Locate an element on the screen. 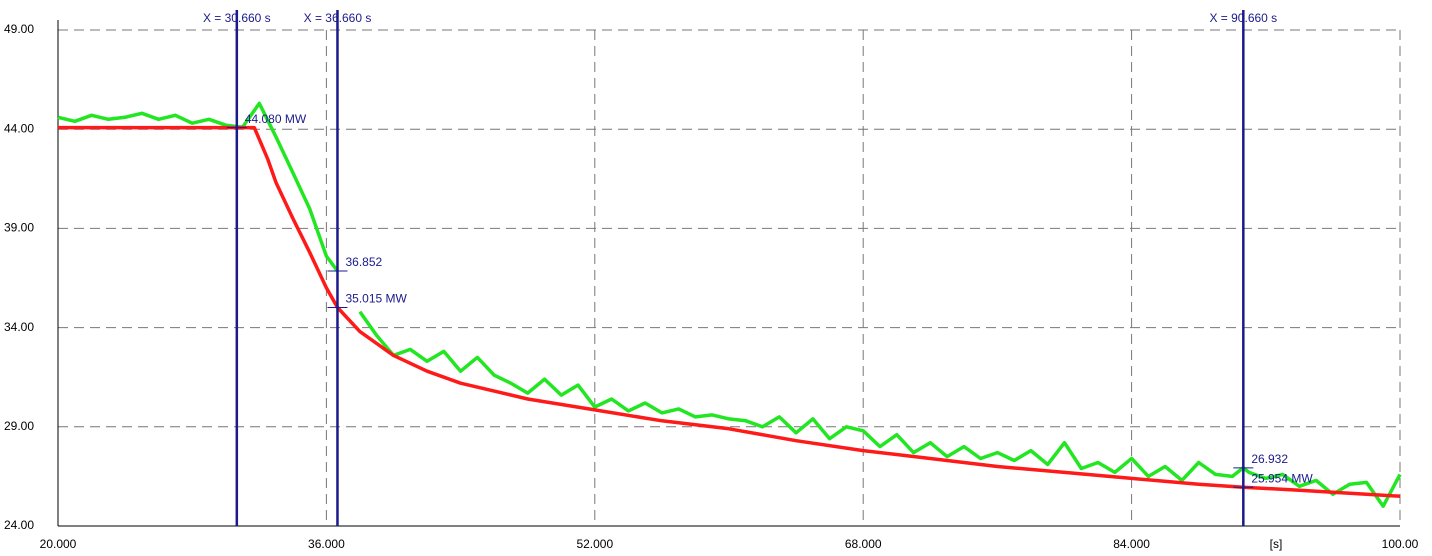 This screenshot has width=1432, height=556. x-tick-label: 52.000 is located at coordinates (594, 544).